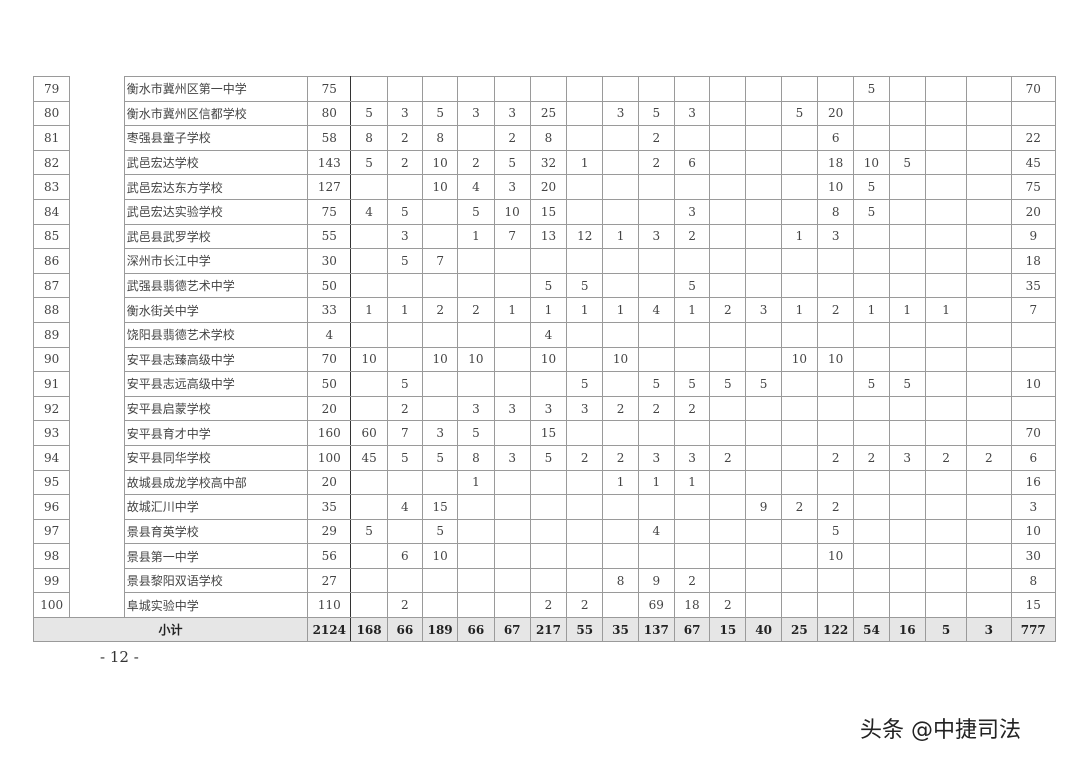 This screenshot has width=1080, height=764. I want to click on table-row: 100 阜城实验中学 110 2 2 2 69 18 2 15, so click(544, 605).